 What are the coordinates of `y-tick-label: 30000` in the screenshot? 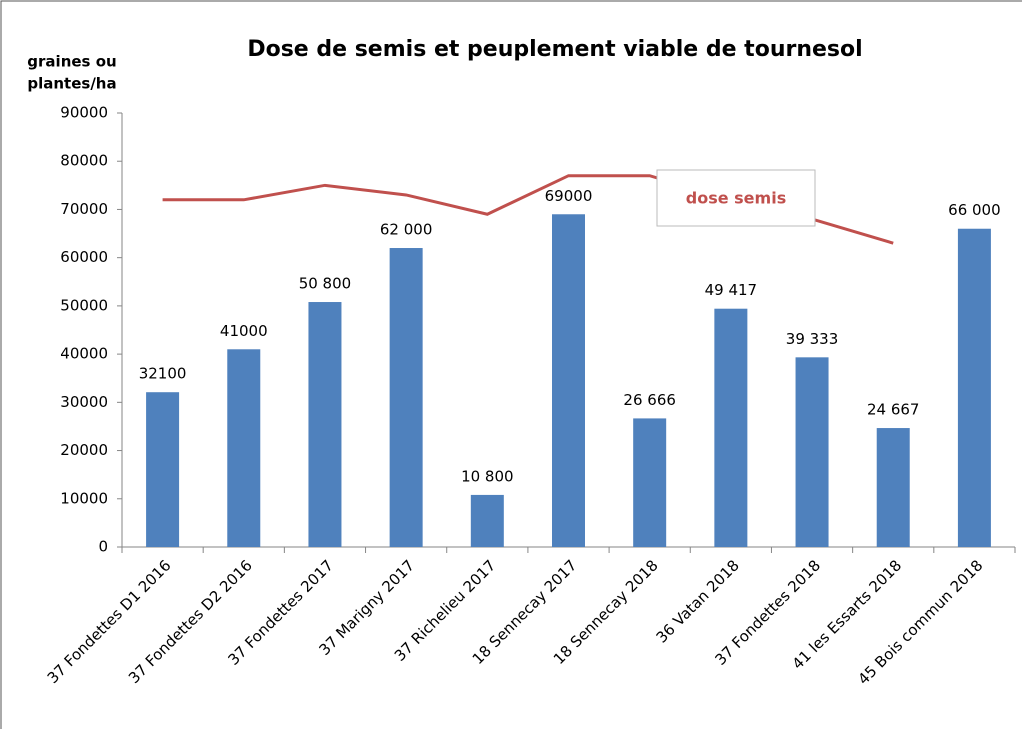 It's located at (84, 402).